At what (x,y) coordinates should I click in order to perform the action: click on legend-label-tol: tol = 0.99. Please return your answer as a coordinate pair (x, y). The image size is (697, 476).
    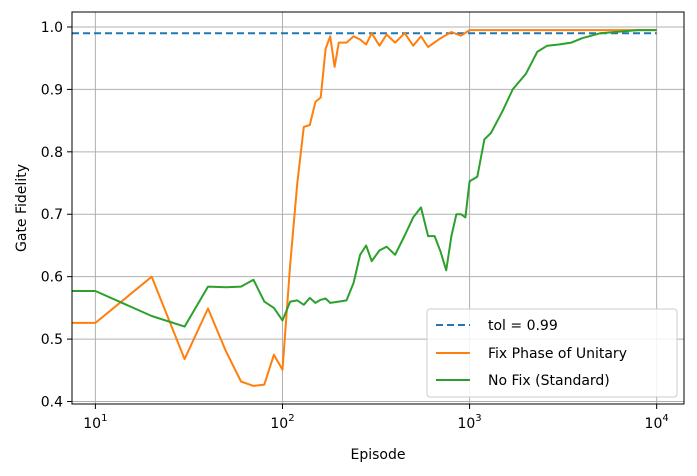
    Looking at the image, I should click on (523, 326).